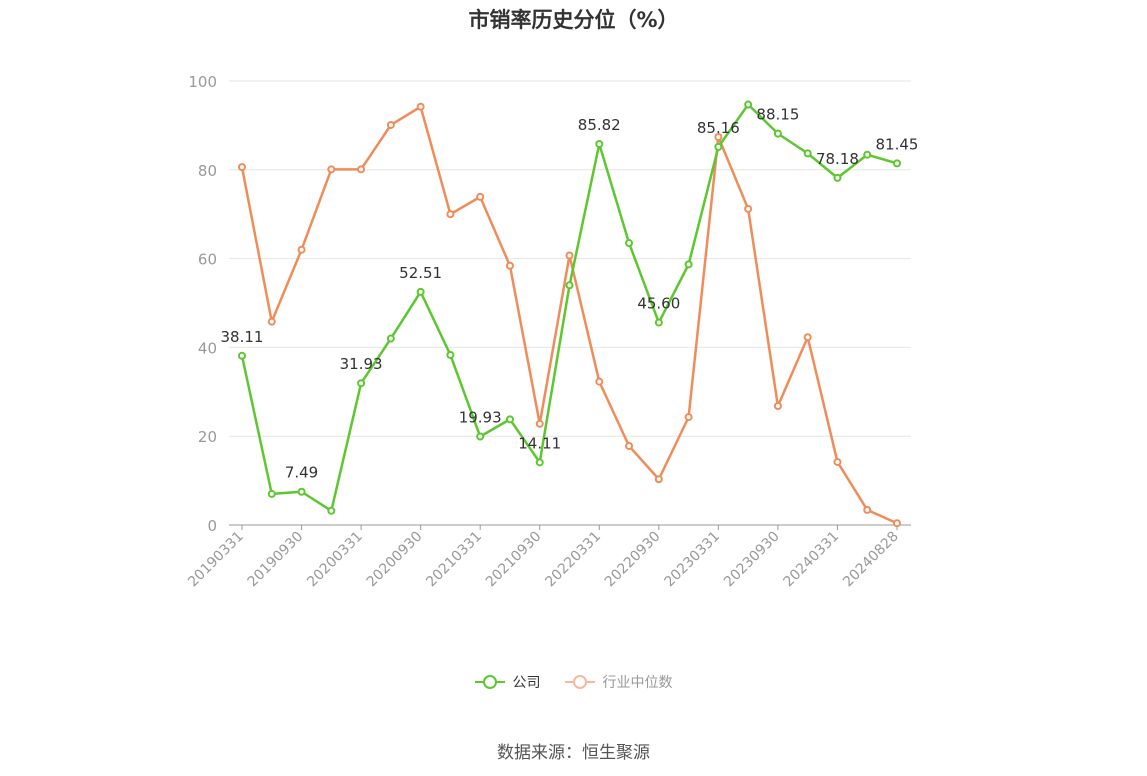 The height and width of the screenshot is (776, 1147). I want to click on y-tick-label: 40, so click(207, 348).